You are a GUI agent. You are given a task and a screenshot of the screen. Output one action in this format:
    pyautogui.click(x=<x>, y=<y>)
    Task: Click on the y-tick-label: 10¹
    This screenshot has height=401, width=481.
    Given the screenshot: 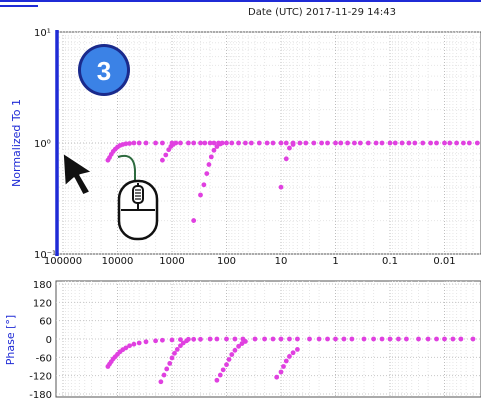 What is the action you would take?
    pyautogui.click(x=42, y=33)
    